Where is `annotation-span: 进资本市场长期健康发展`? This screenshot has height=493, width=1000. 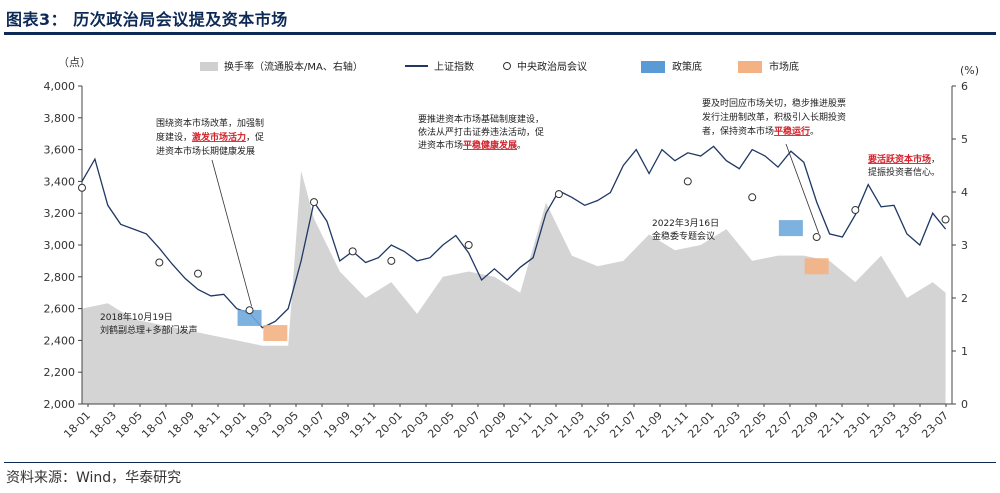
annotation-span: 进资本市场长期健康发展 is located at coordinates (205, 151).